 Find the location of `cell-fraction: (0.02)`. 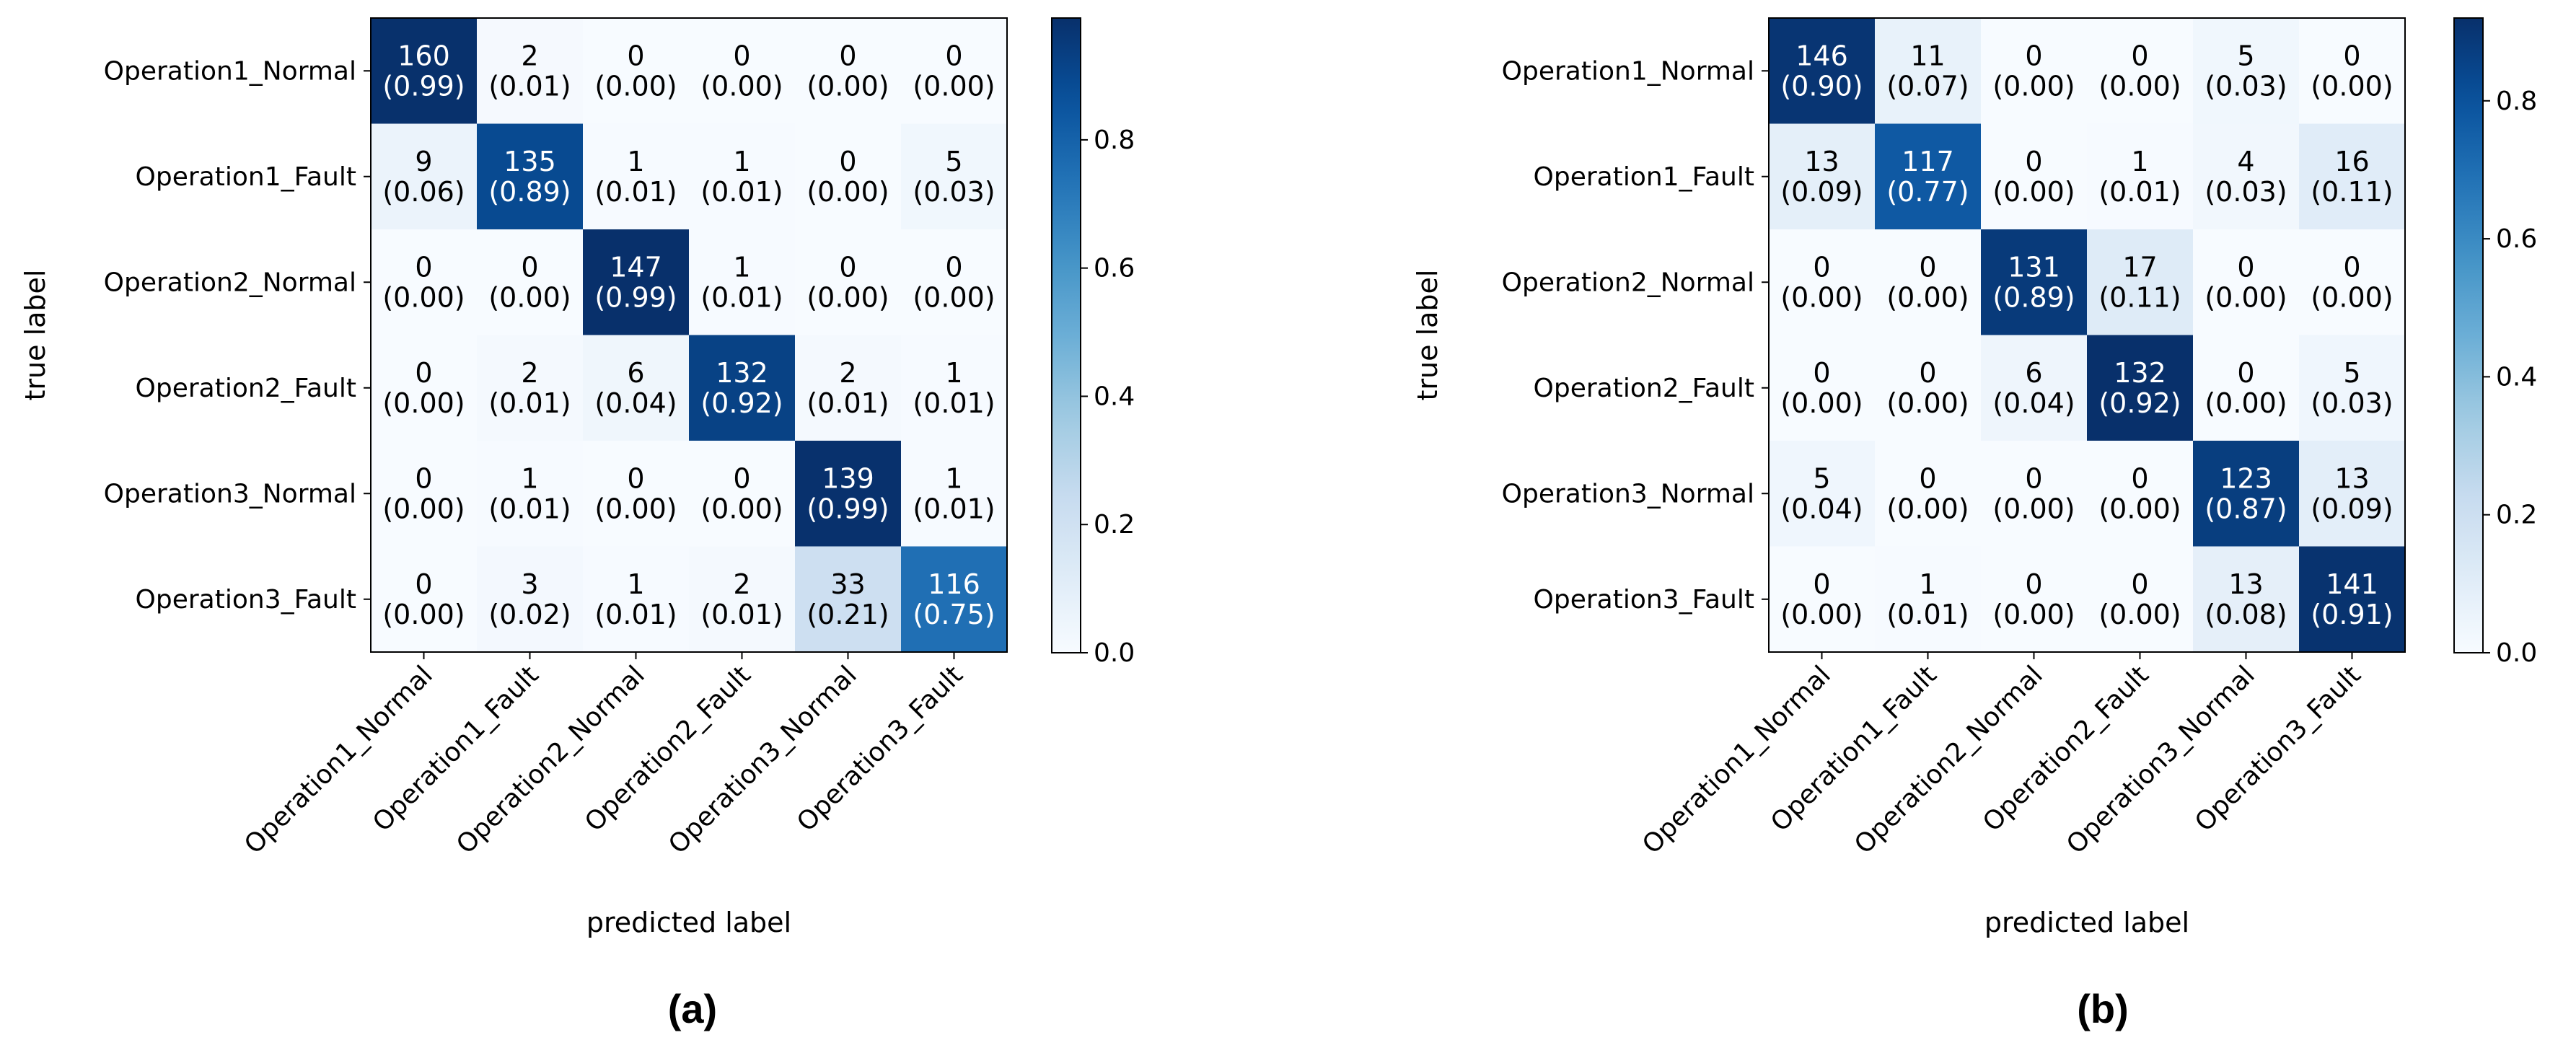

cell-fraction: (0.02) is located at coordinates (529, 614).